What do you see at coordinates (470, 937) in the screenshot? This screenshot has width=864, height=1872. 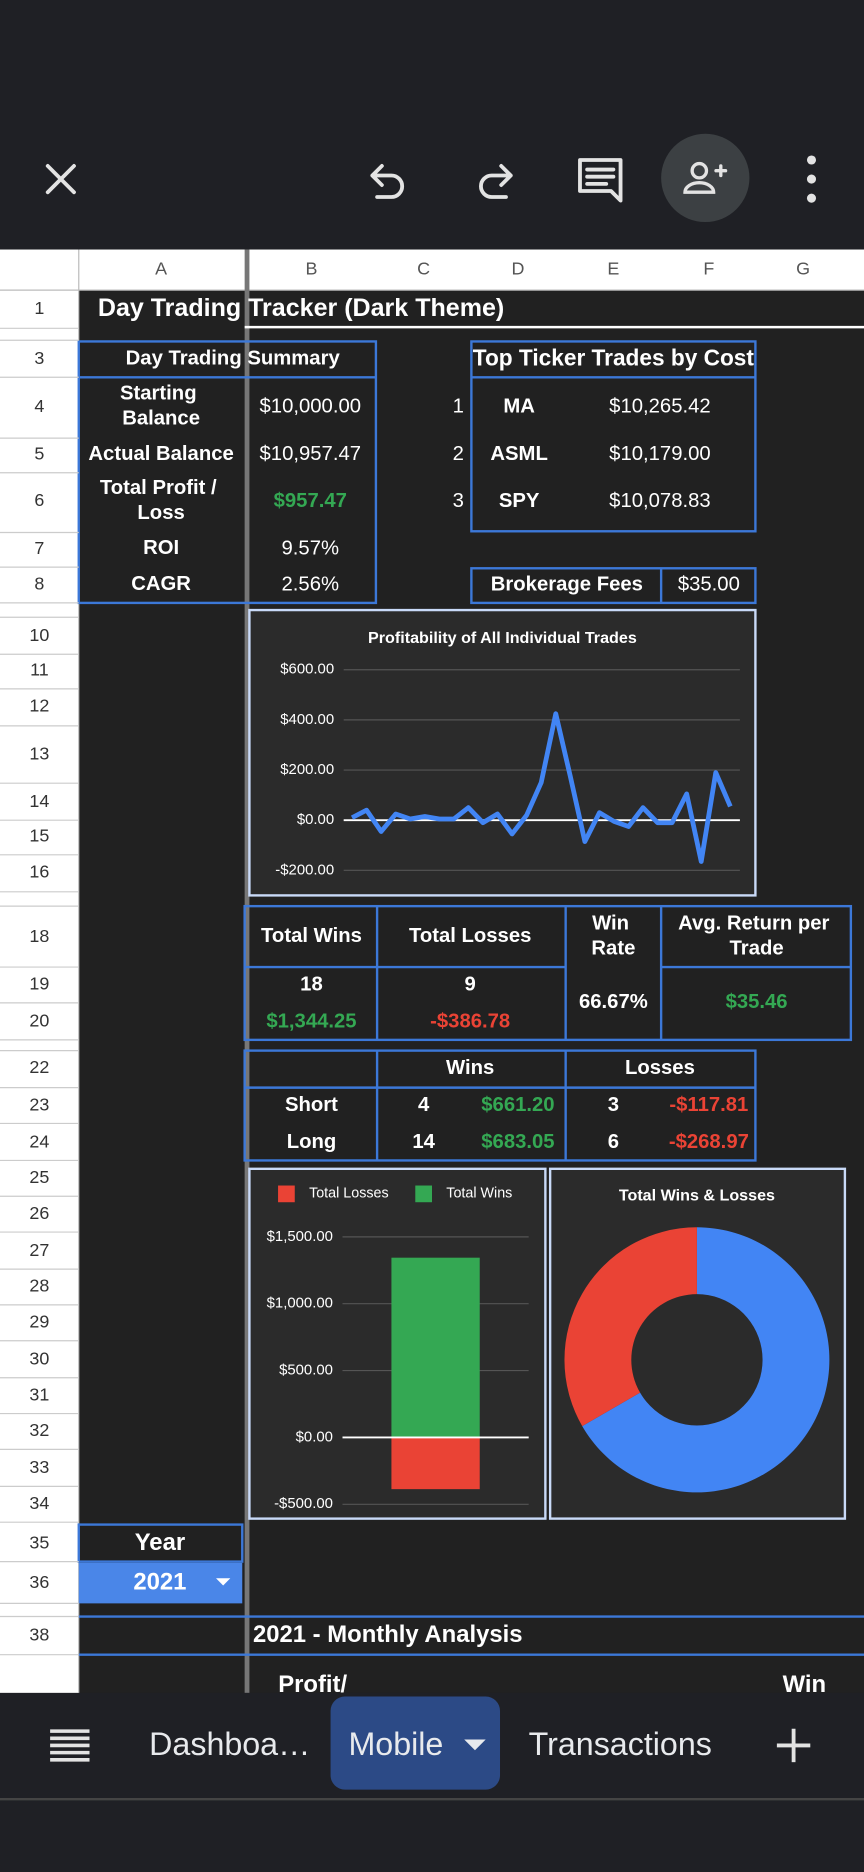 I see `stats-header: Total Losses` at bounding box center [470, 937].